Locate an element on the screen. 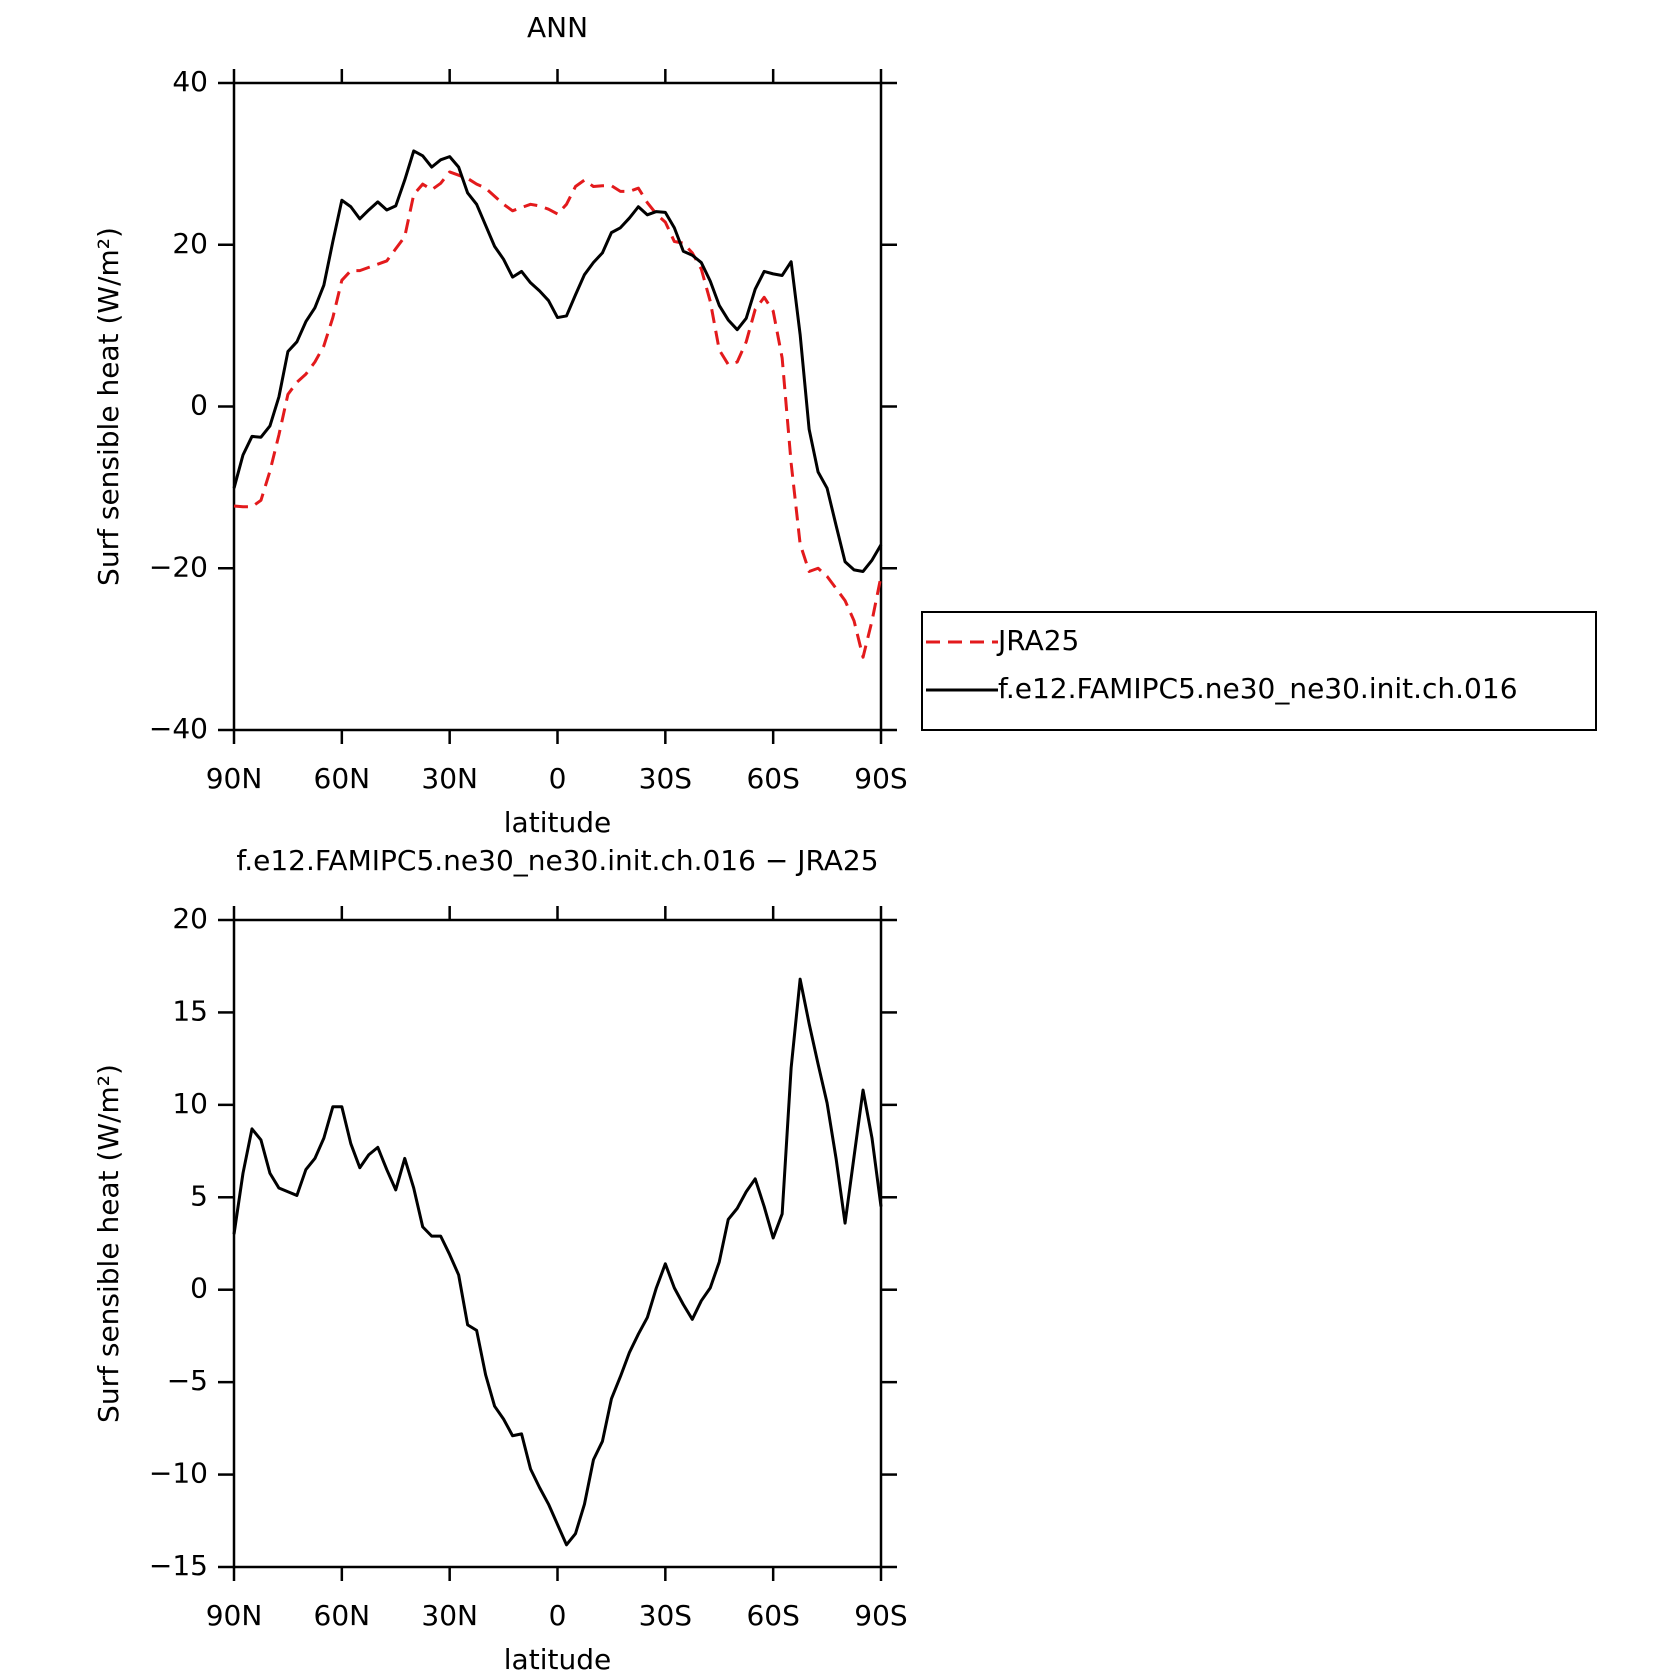 This screenshot has width=1674, height=1674. y-tick-label: −5 is located at coordinates (187, 1380).